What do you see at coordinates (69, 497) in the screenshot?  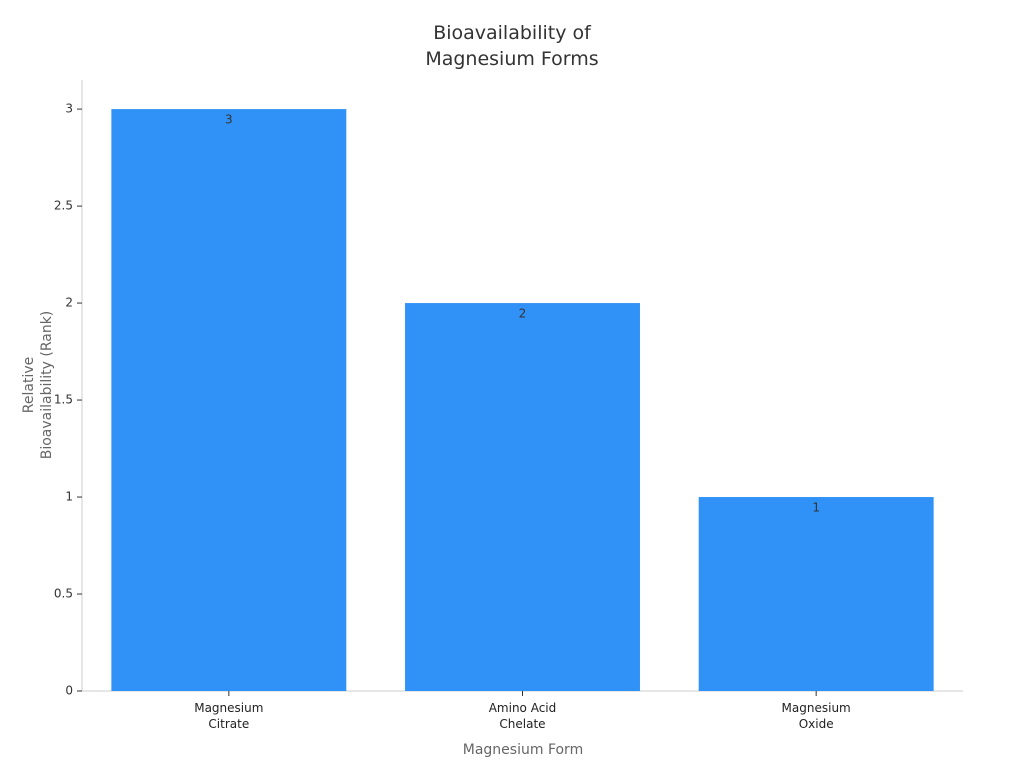 I see `y-tick-label: 1` at bounding box center [69, 497].